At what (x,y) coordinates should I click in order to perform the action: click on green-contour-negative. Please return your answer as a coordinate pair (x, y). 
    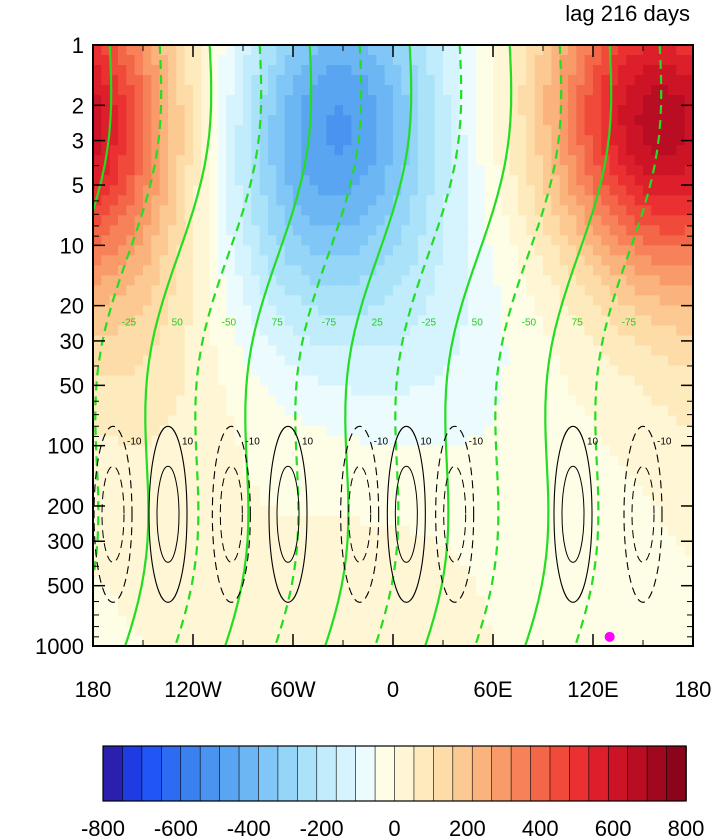
    Looking at the image, I should click on (518, 345).